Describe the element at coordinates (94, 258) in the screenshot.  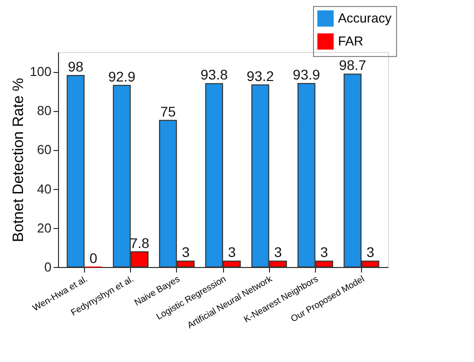
I see `data-label: 0` at that location.